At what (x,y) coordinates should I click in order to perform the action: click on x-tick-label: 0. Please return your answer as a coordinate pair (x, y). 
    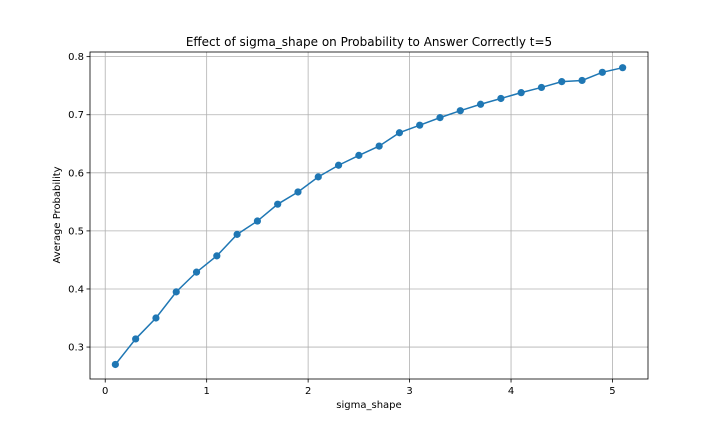
    Looking at the image, I should click on (105, 391).